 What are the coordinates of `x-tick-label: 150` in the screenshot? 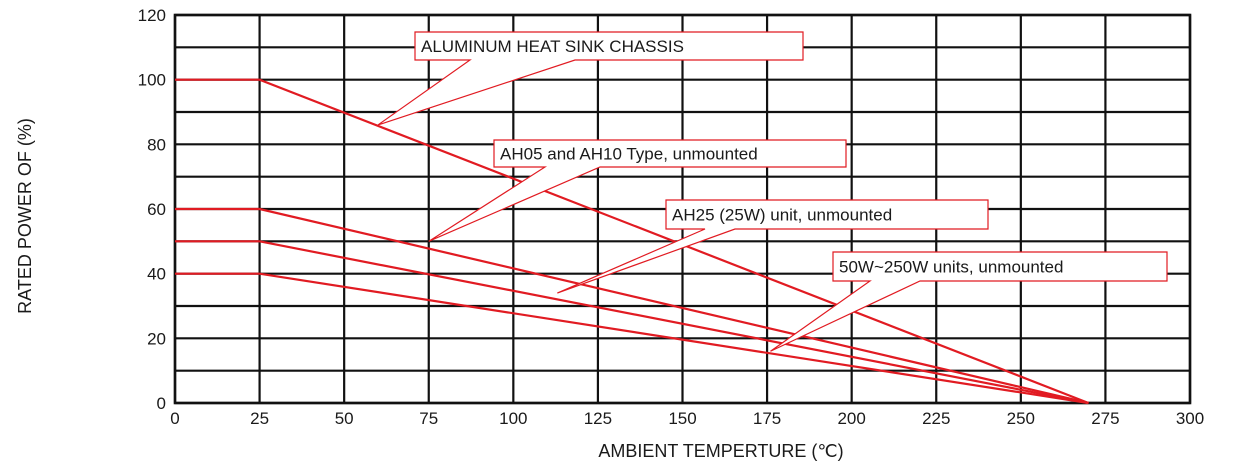 It's located at (682, 418).